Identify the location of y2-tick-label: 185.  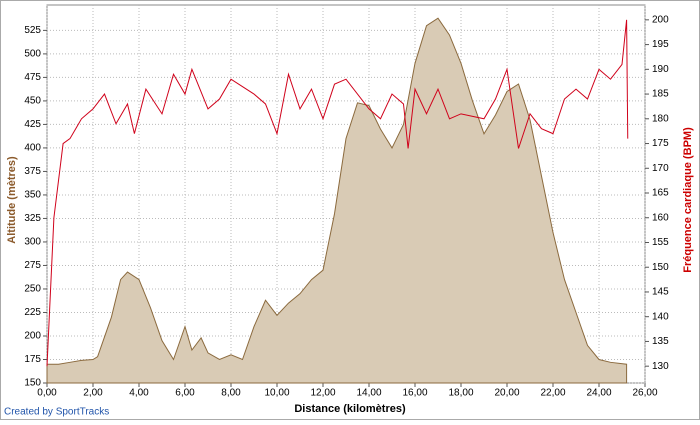
(660, 94).